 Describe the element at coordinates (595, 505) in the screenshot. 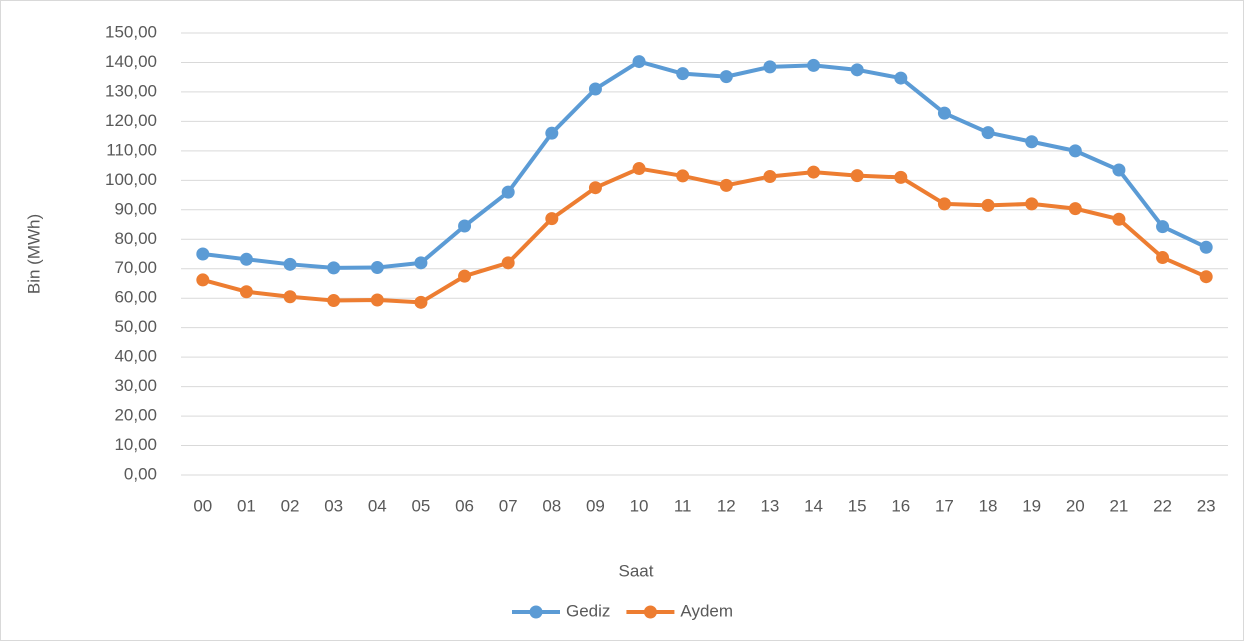

I see `x-tick-label: 09` at that location.